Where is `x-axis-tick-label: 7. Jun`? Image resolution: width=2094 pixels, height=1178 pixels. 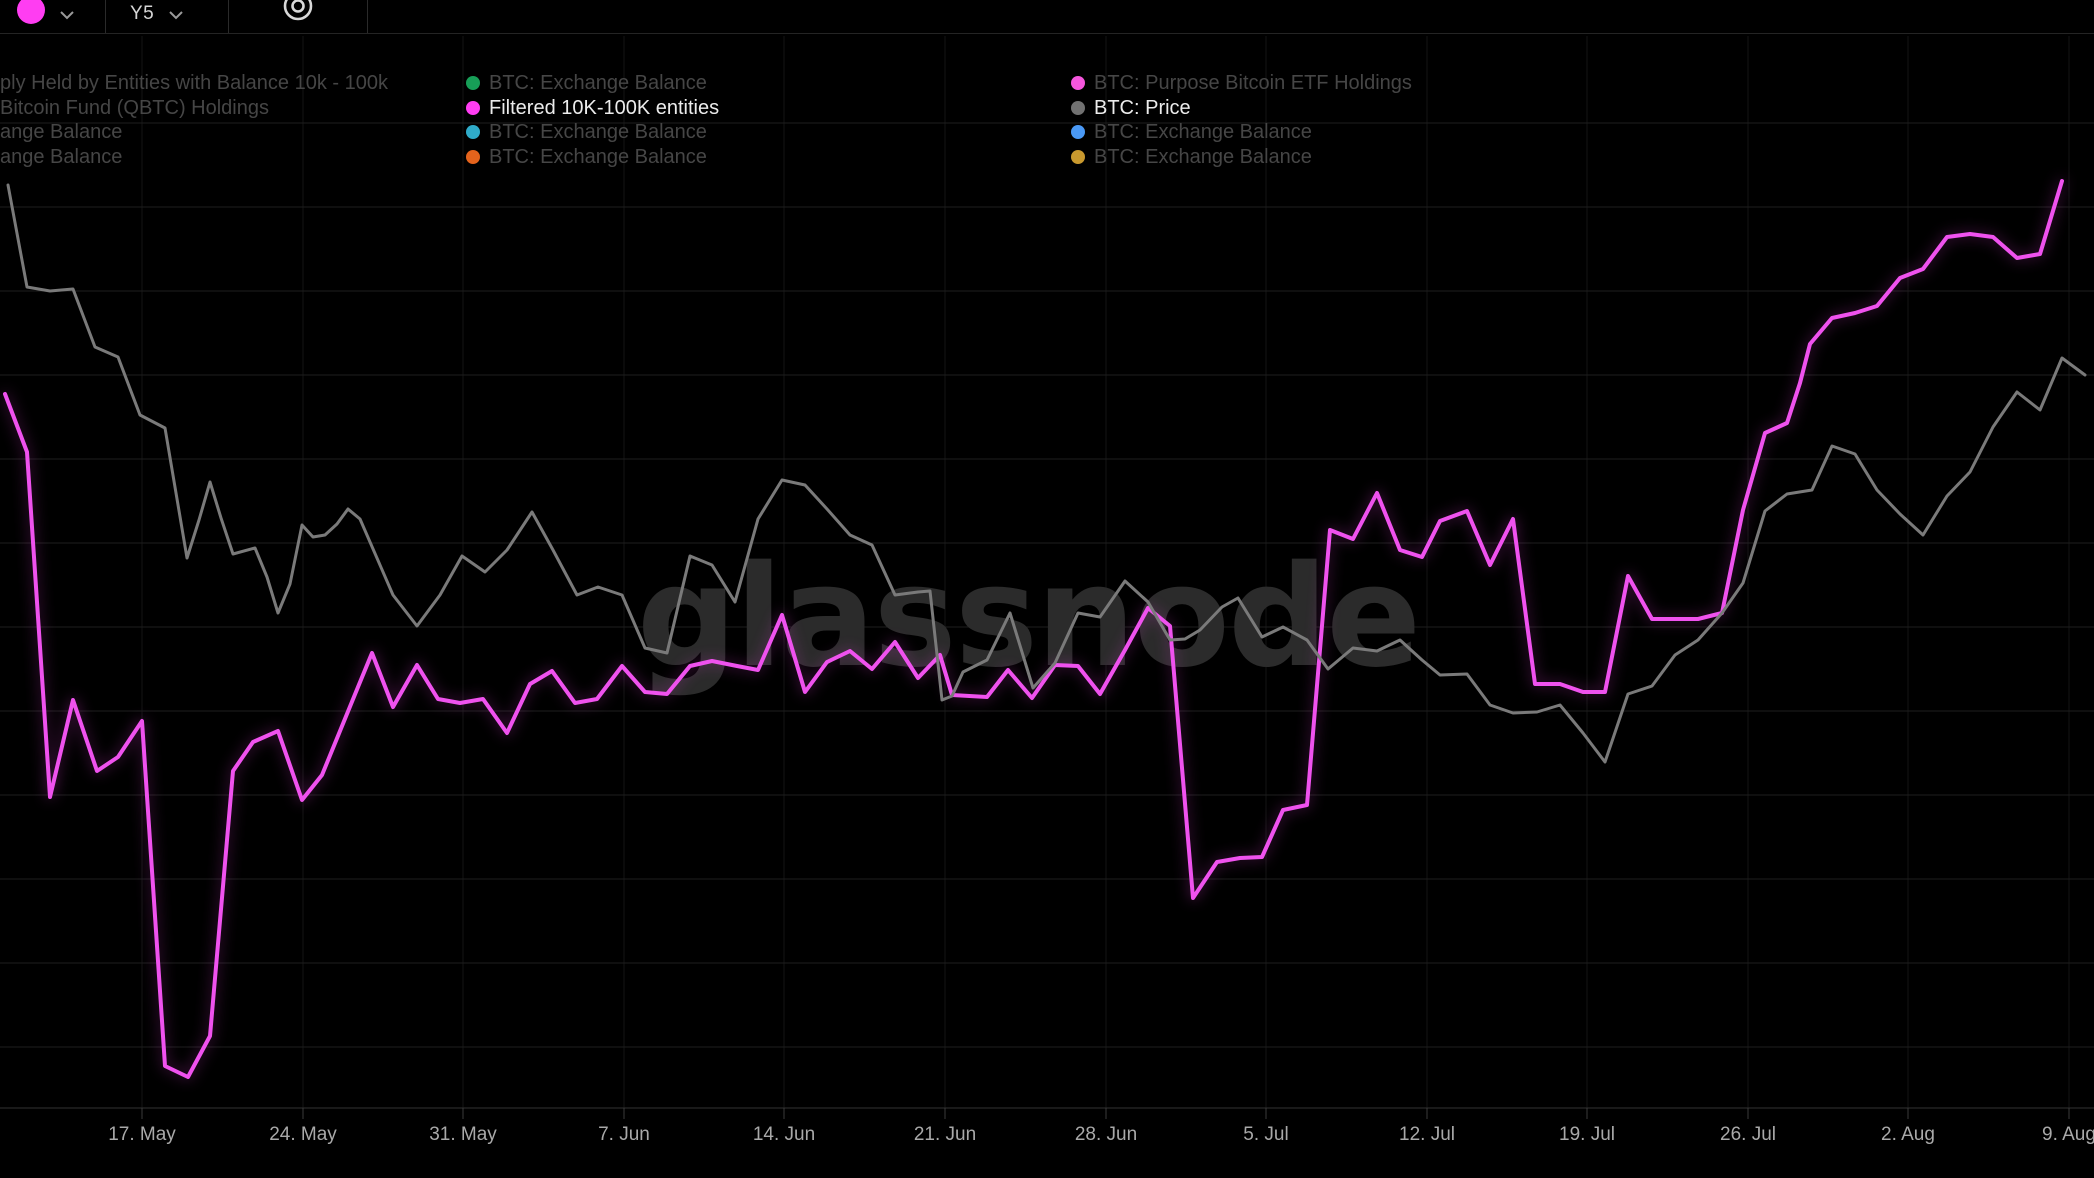
x-axis-tick-label: 7. Jun is located at coordinates (624, 1134).